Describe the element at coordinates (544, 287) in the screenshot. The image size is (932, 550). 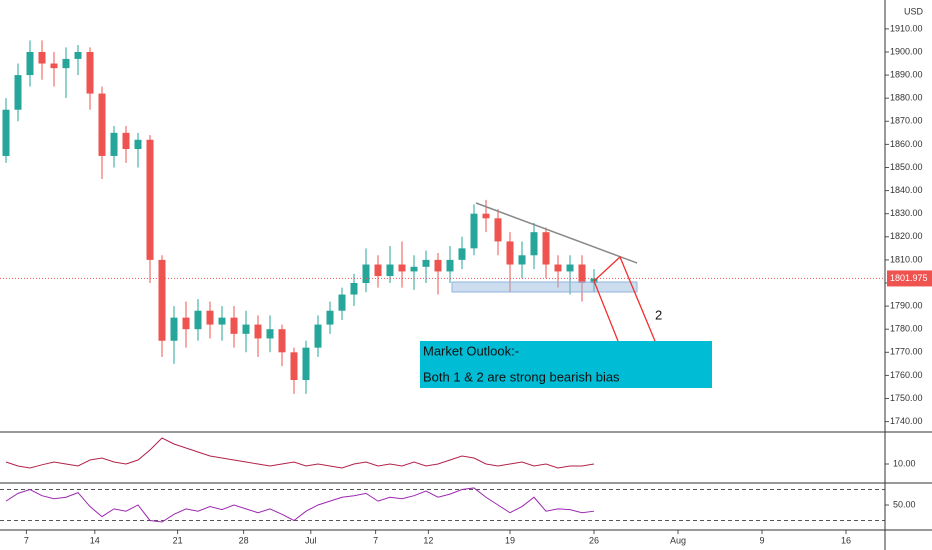
I see `support-zone` at that location.